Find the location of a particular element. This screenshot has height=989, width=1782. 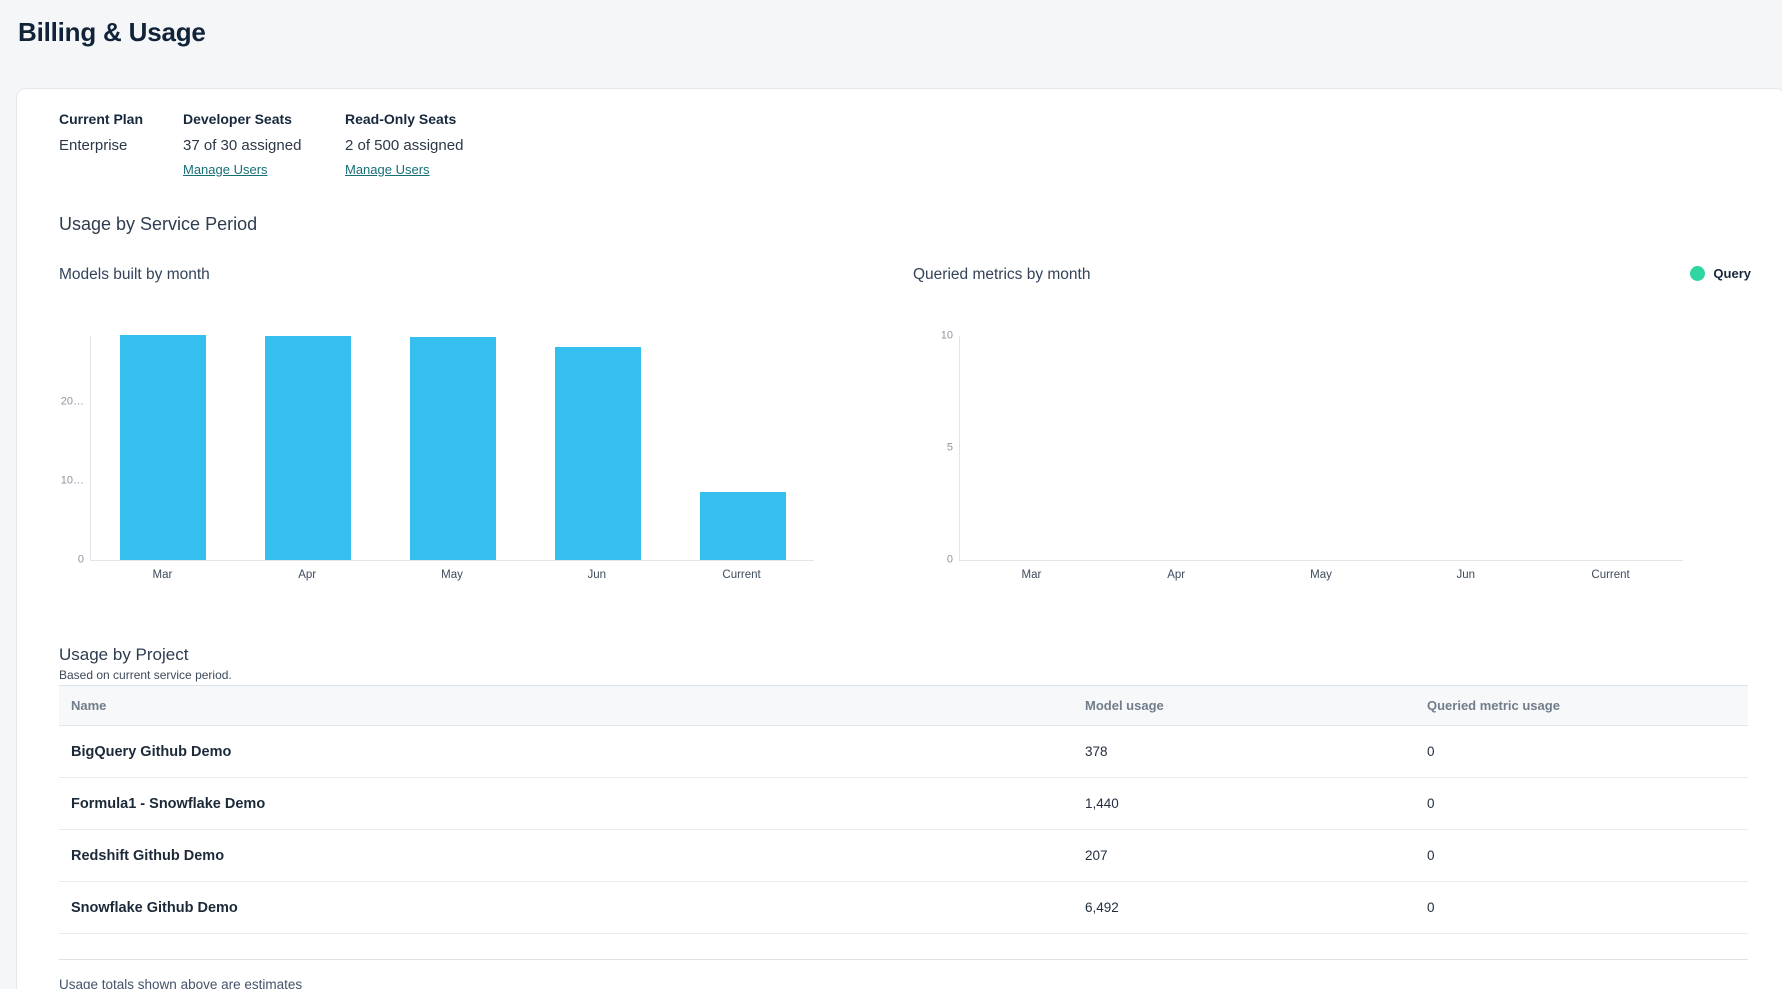

queried-metrics-chart-canvas: 0 5 10 Mar Apr May Jun Current is located at coordinates (1298, 456).